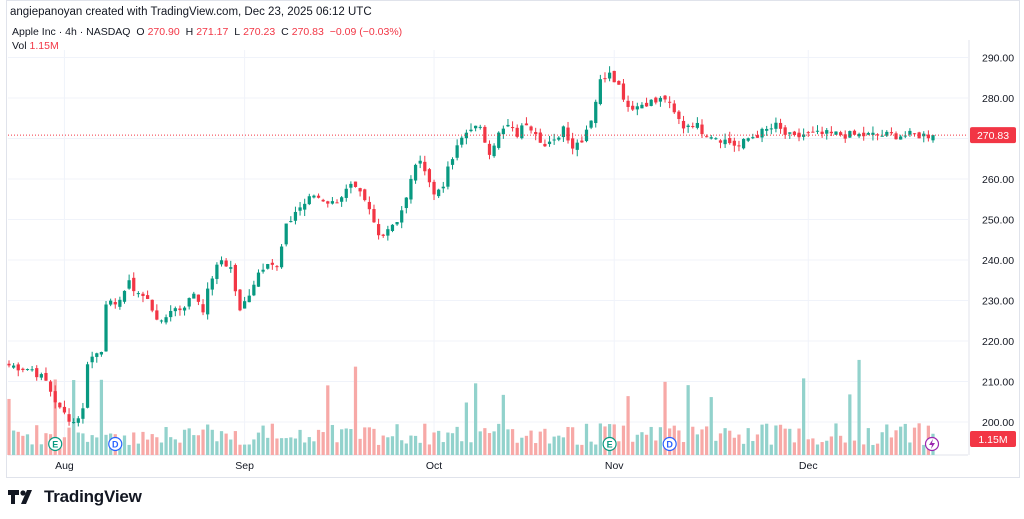  Describe the element at coordinates (998, 302) in the screenshot. I see `y-tick-label: 230.00` at that location.